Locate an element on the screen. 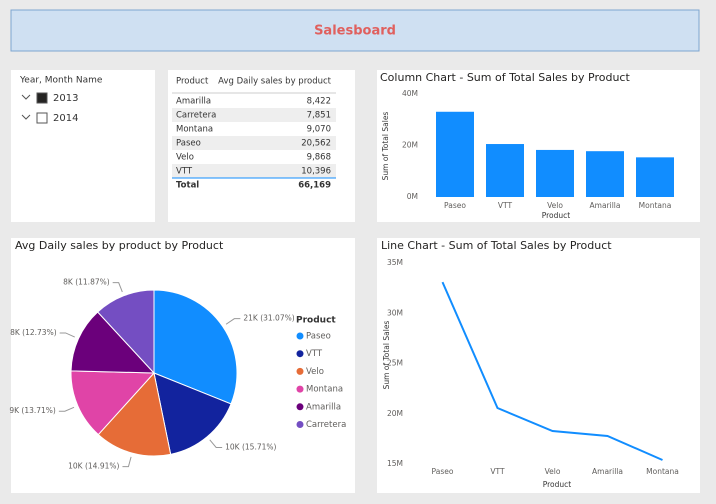 Image resolution: width=716 pixels, height=504 pixels. table-cell: 9,070 is located at coordinates (319, 130).